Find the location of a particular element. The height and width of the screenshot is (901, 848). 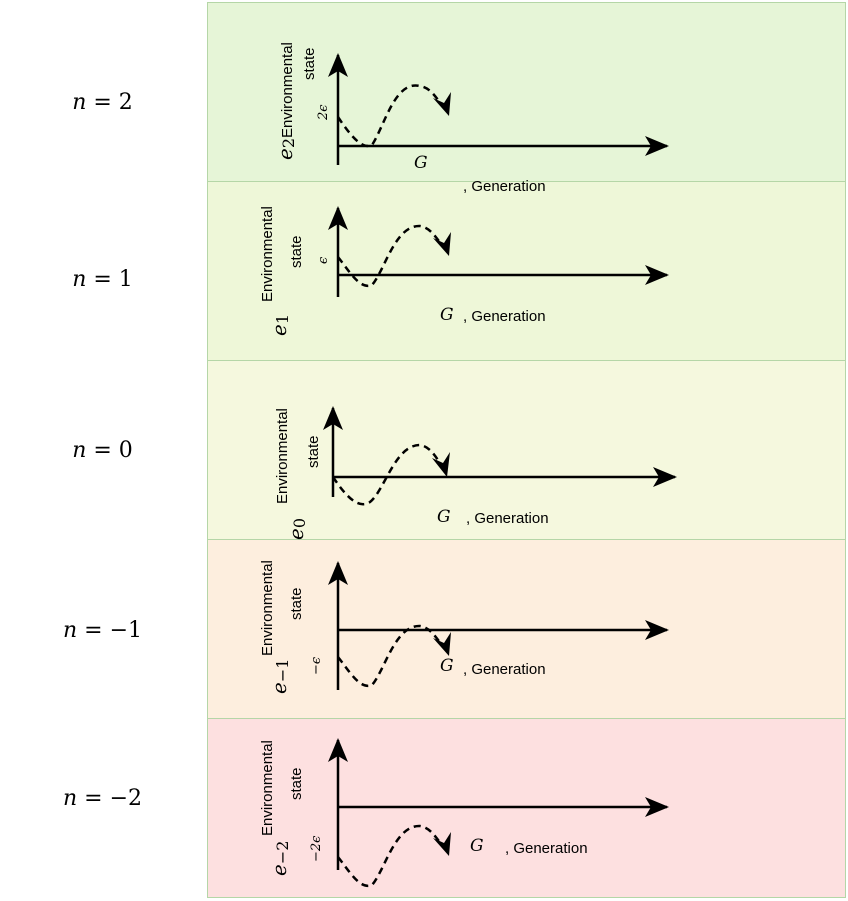

level-label: −2ϵ is located at coordinates (316, 848).